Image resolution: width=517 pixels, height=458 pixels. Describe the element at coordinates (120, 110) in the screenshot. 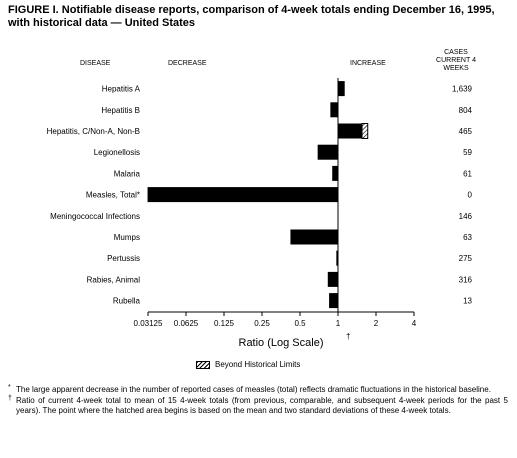

I see `category-label: Hepatitis B` at that location.